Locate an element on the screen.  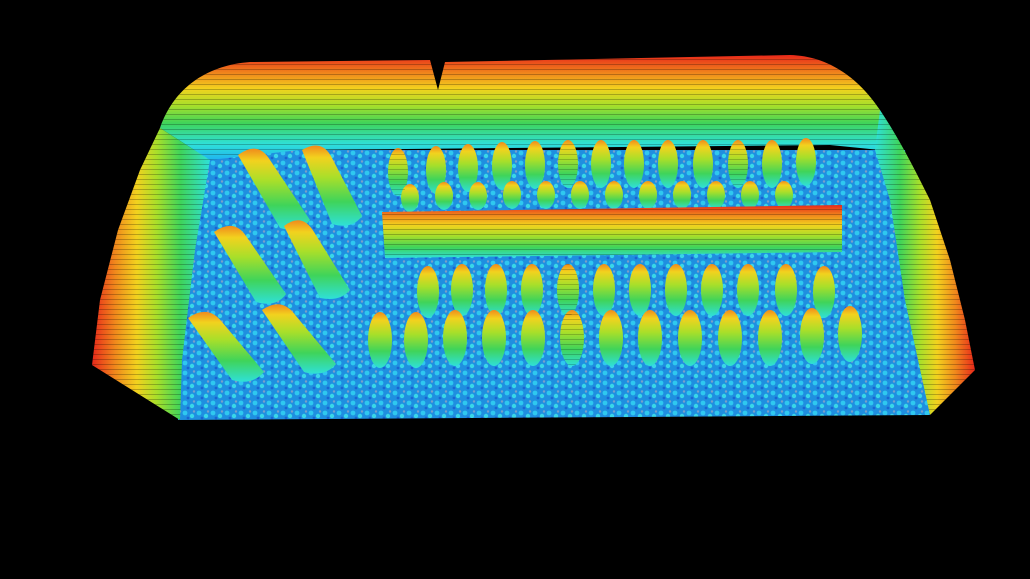
center-wall-contours is located at coordinates (612, 231).